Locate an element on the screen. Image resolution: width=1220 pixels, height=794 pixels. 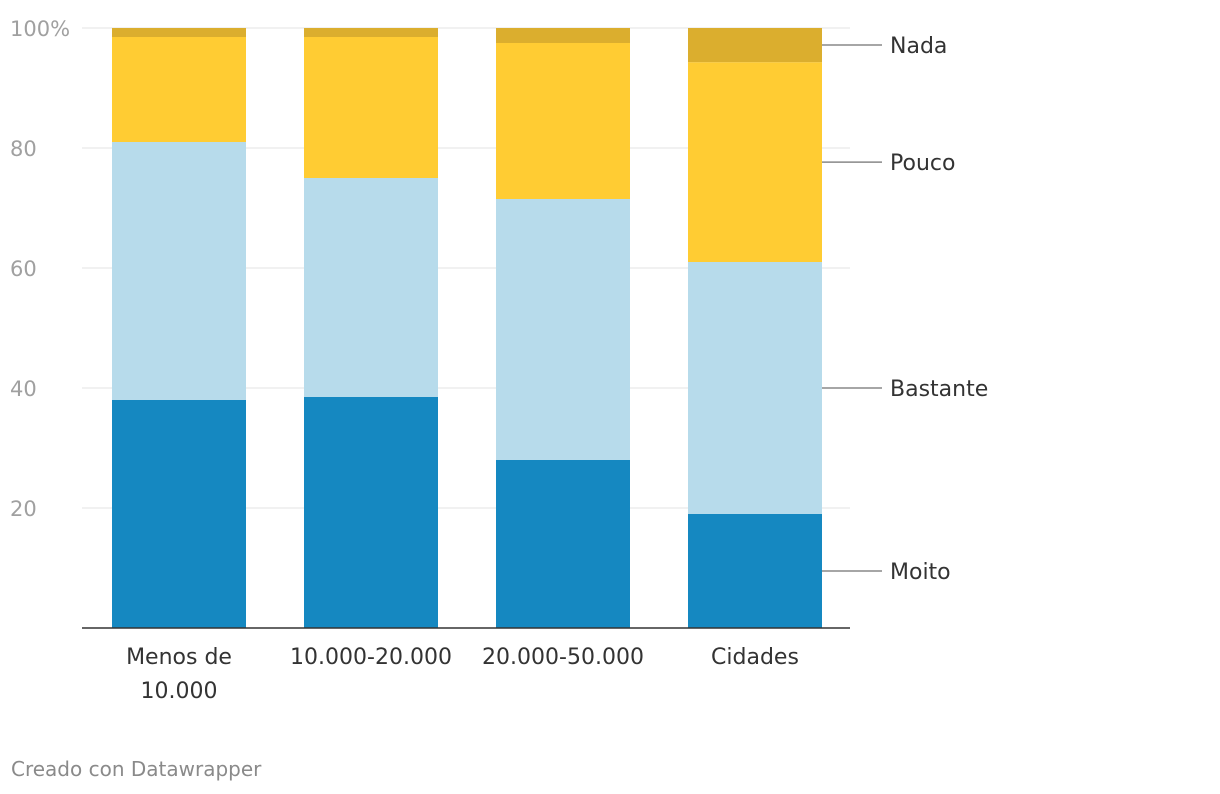
legend: Moito Bastante Pouco Nada is located at coordinates (905, 309).